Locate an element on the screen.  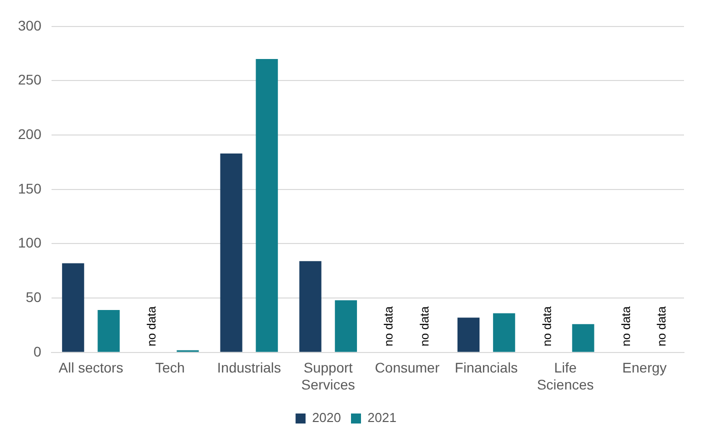
y-tick-label: 200 is located at coordinates (30, 134).